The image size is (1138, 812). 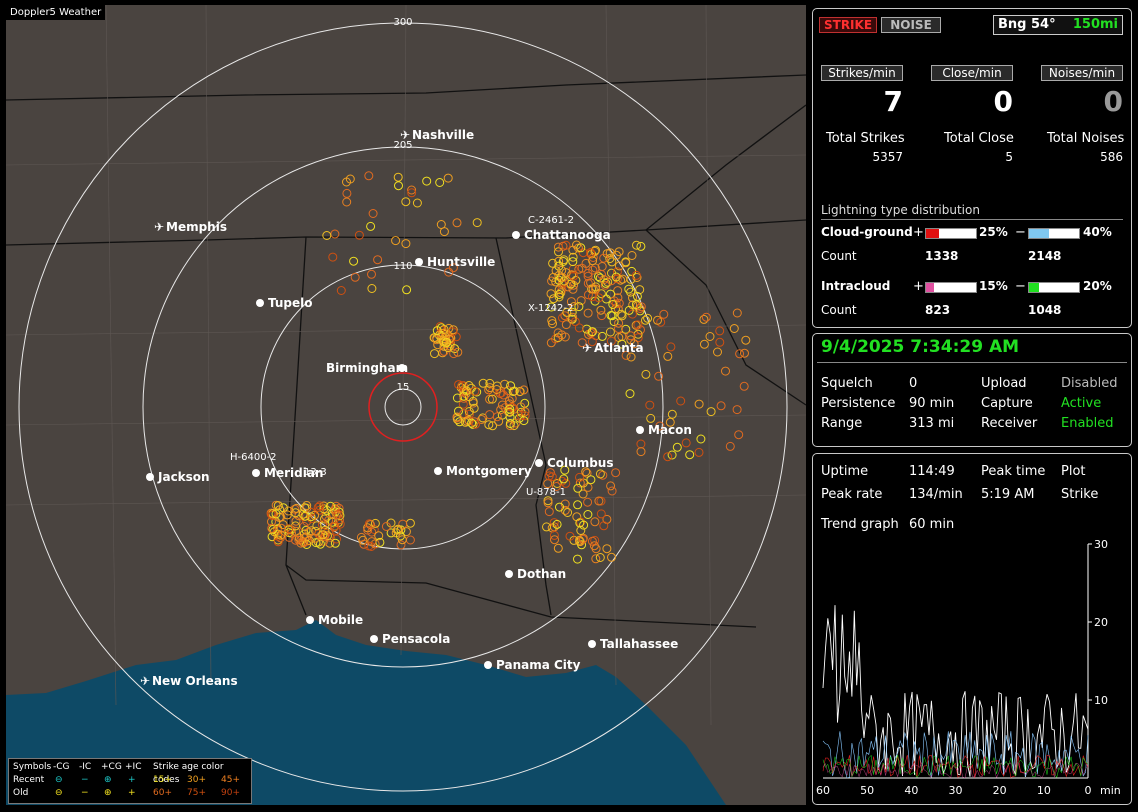 I want to click on range-label-110: 110, so click(x=402, y=266).